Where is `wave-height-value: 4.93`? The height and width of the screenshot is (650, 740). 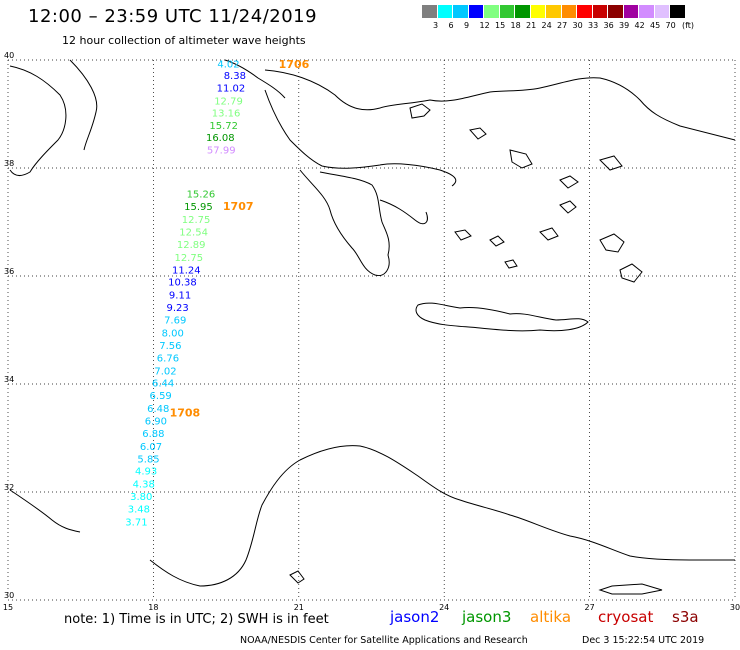
wave-height-value: 4.93 is located at coordinates (146, 472).